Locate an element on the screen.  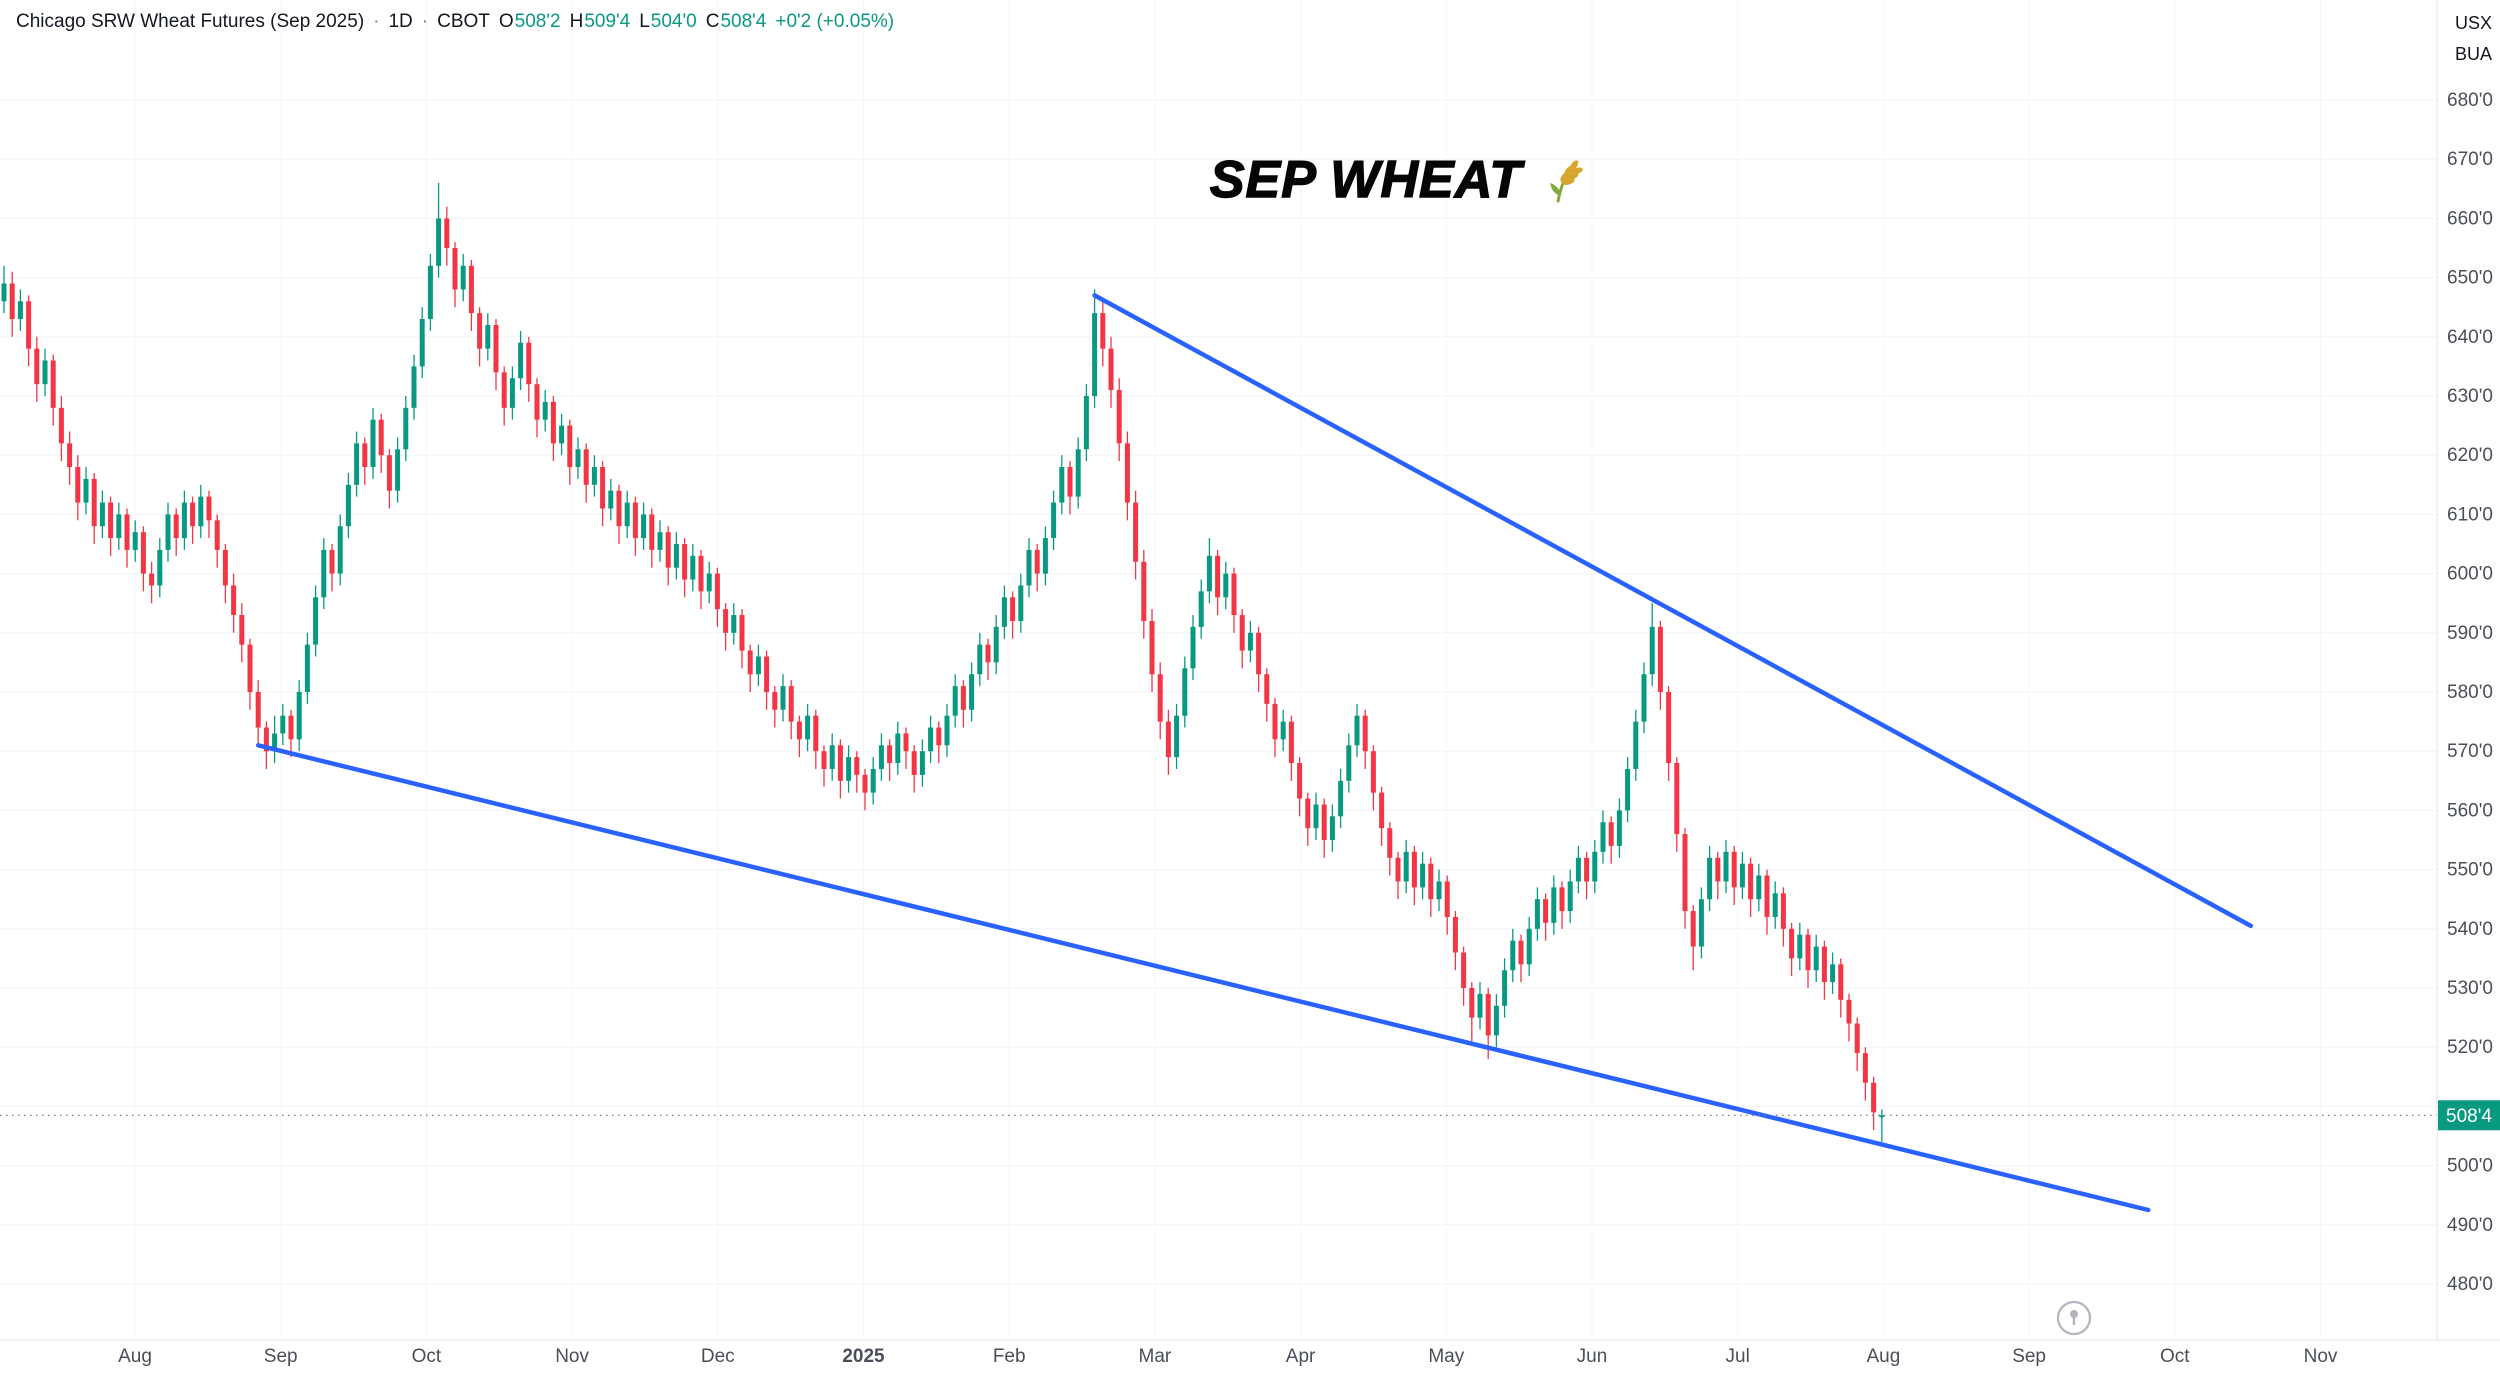
time-tick-label: Oct is located at coordinates (427, 1356).